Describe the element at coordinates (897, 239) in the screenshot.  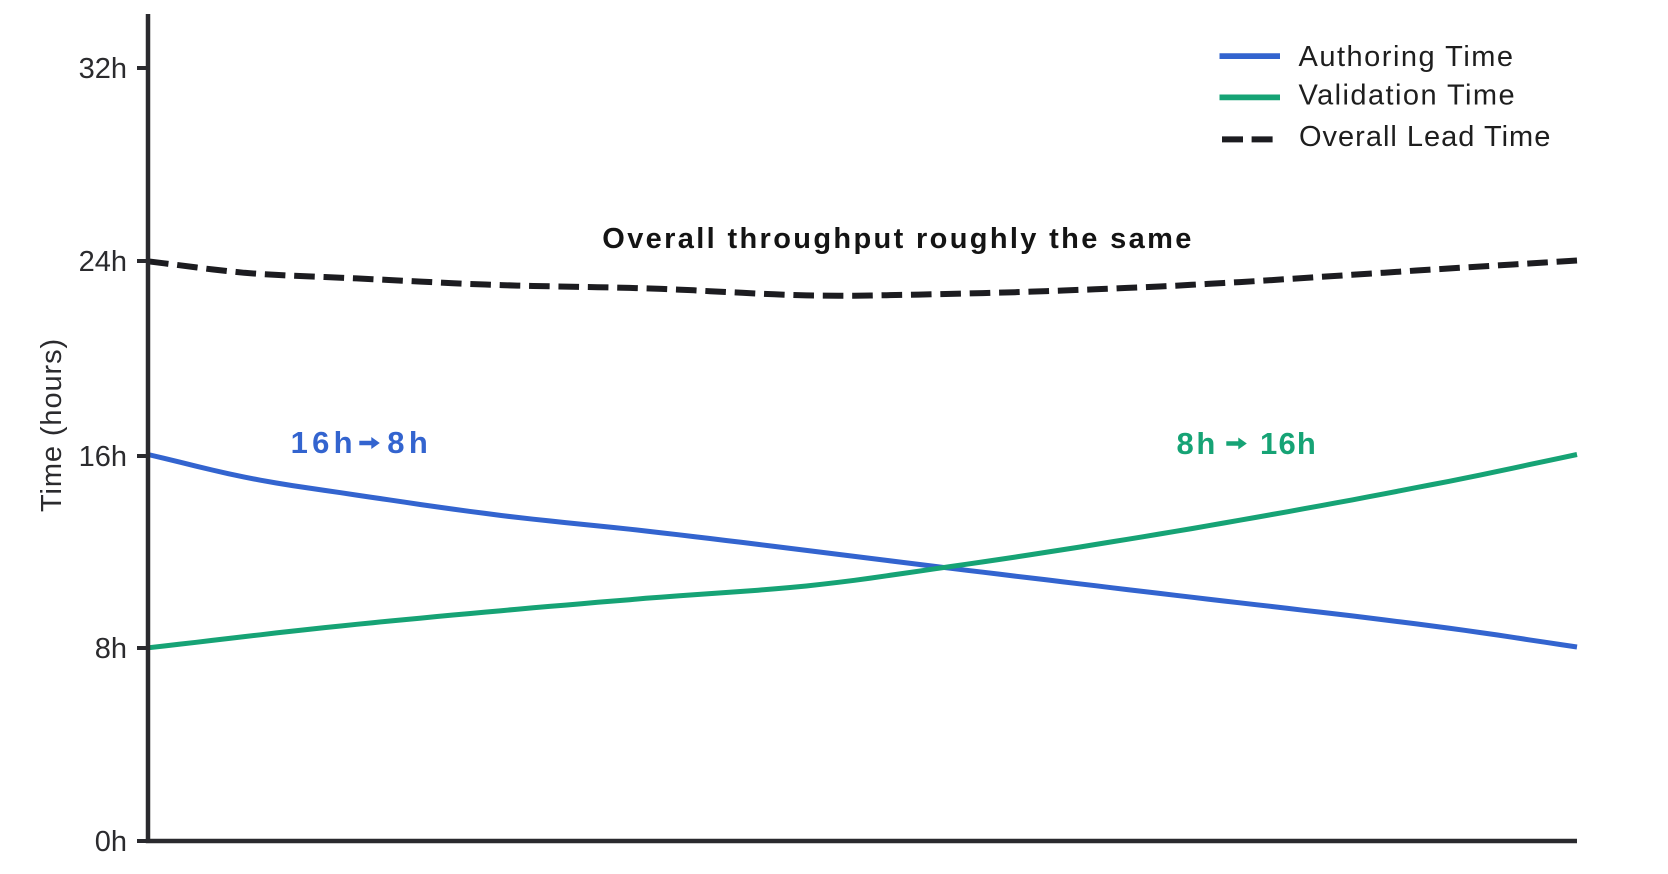
I see `svg-text:Overall throughput roughly the: Overall throughput roughly the same` at that location.